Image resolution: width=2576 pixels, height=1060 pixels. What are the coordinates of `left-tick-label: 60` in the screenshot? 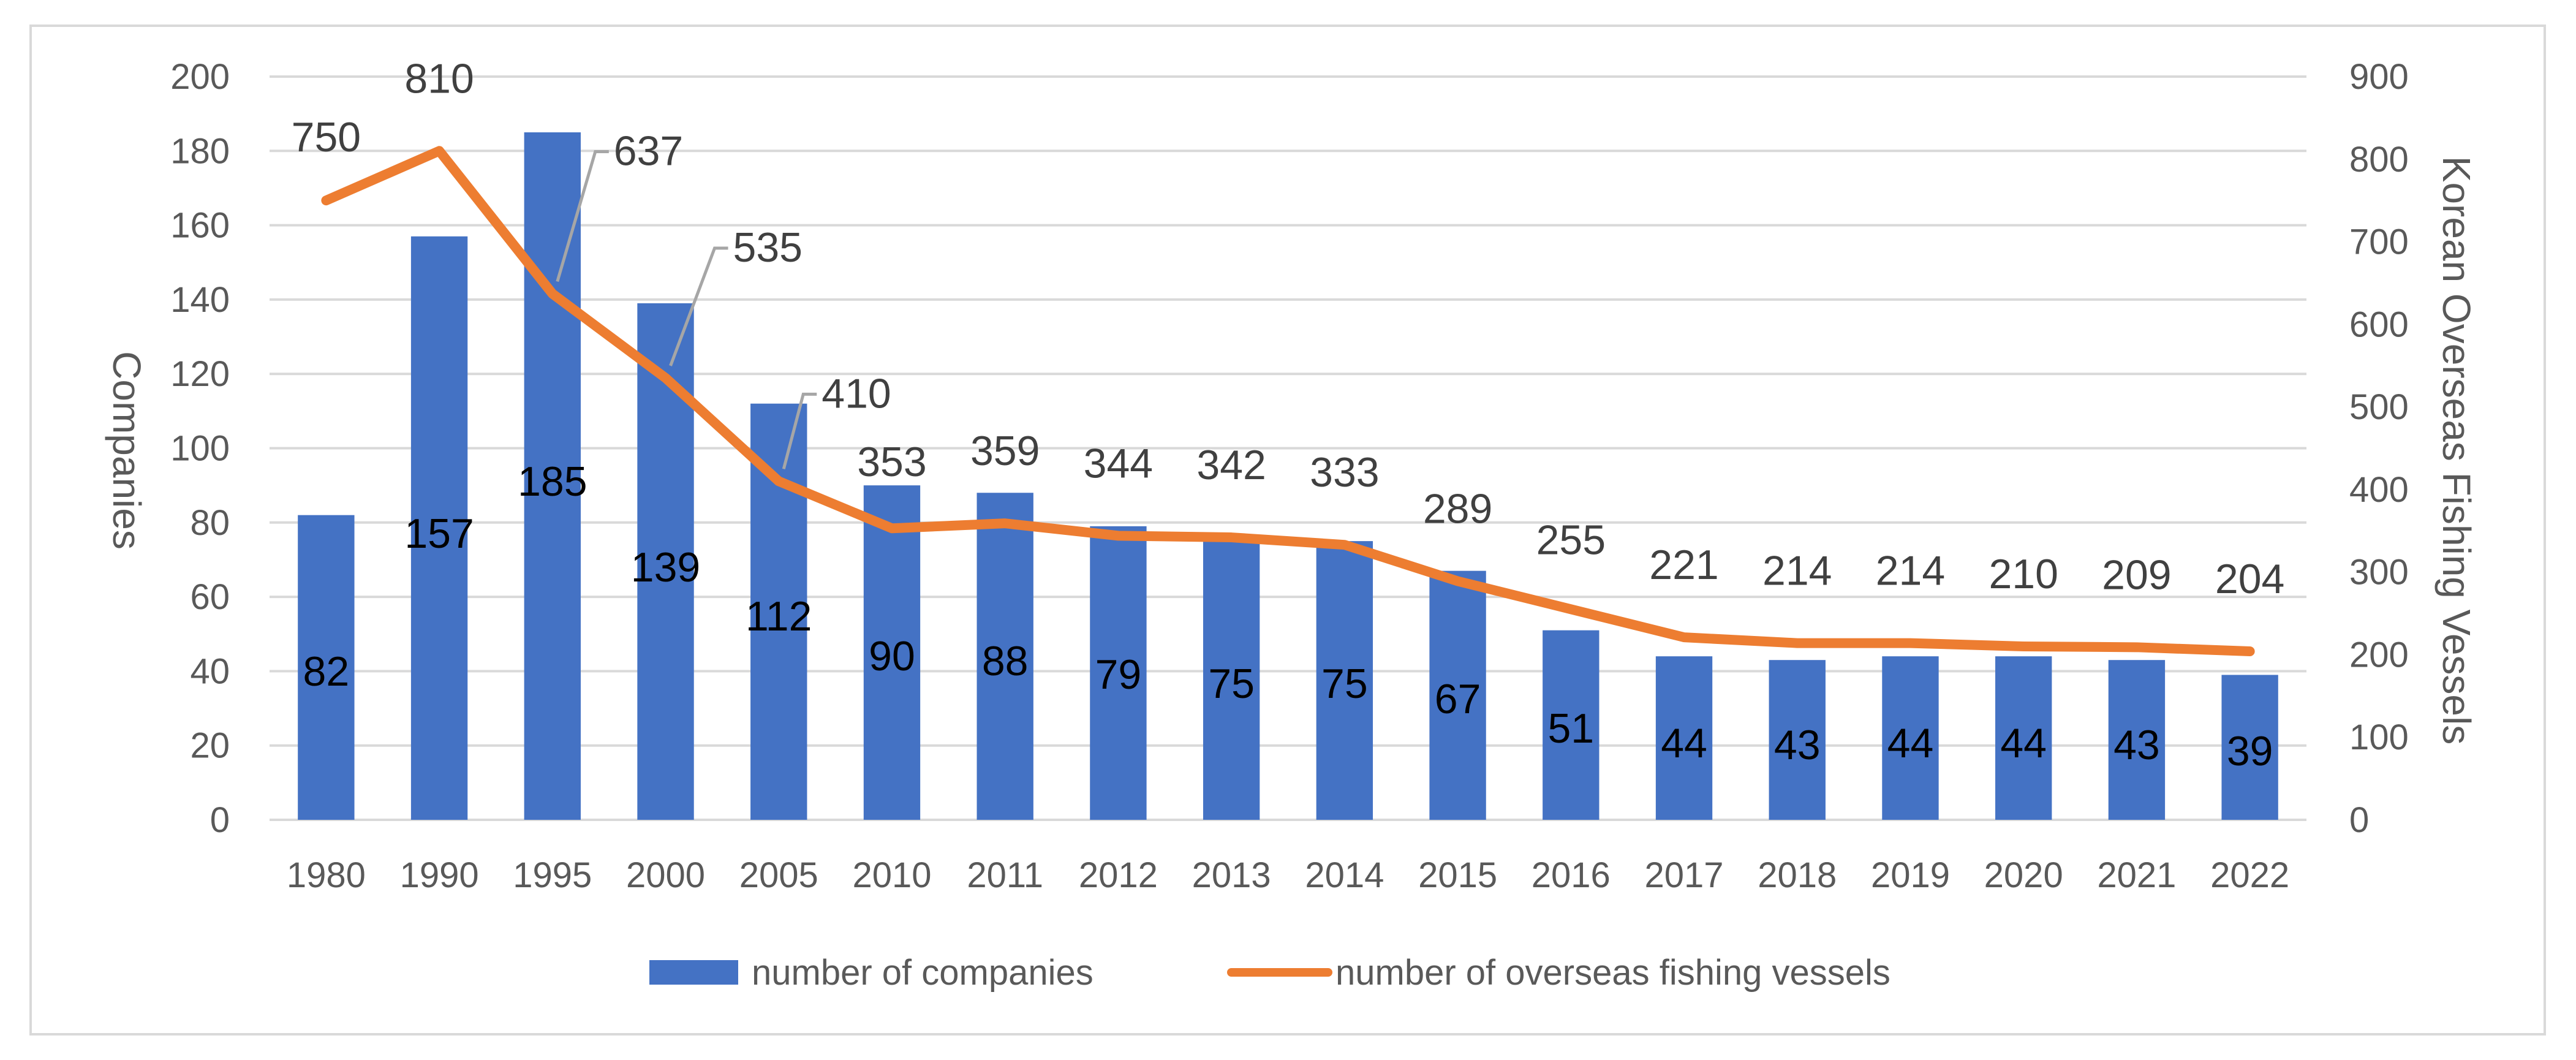 It's located at (210, 597).